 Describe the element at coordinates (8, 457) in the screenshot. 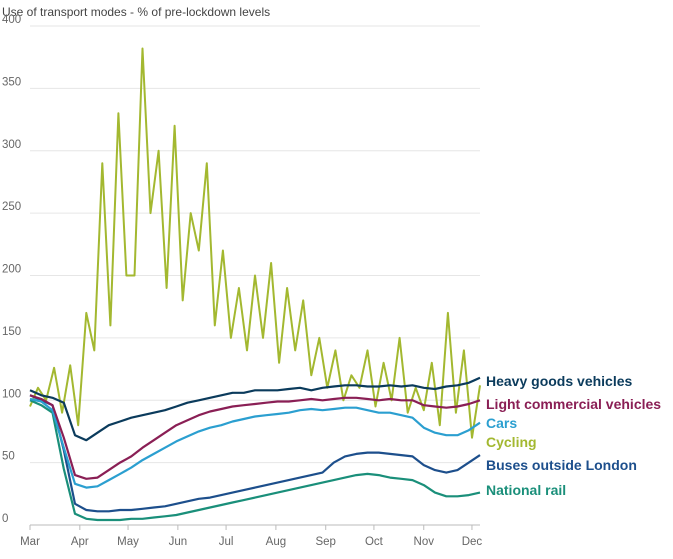

I see `y-tick-label: 50` at that location.